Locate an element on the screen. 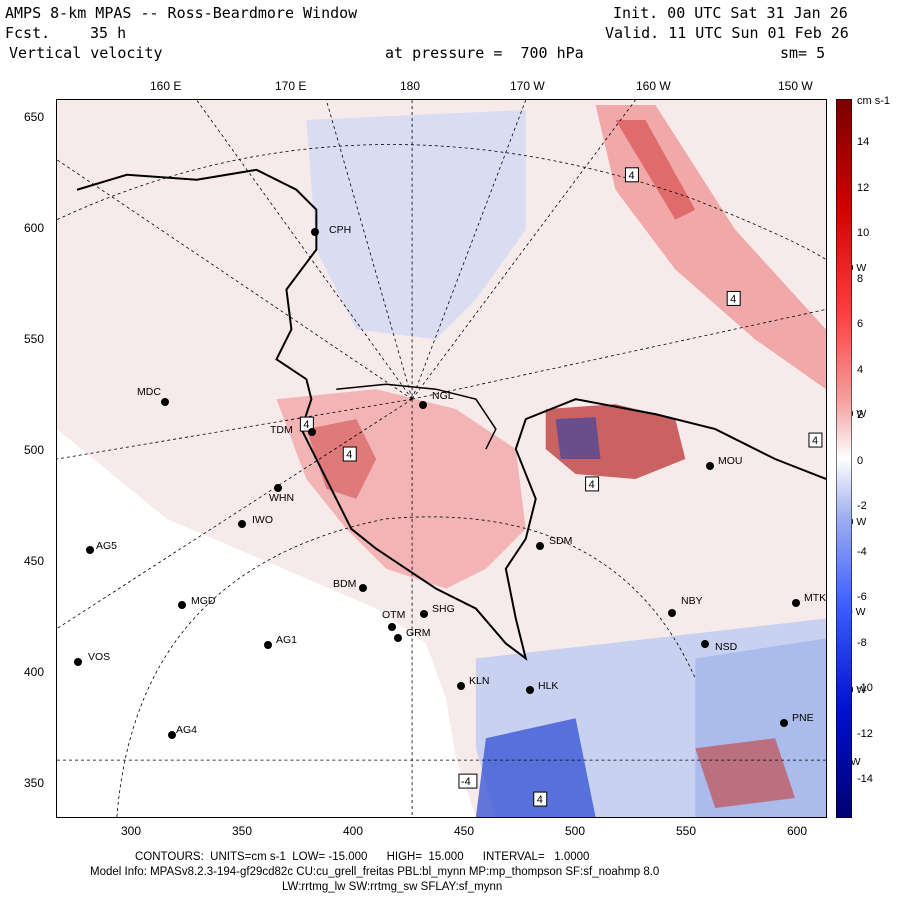  station-label-grm: GRM is located at coordinates (418, 633).